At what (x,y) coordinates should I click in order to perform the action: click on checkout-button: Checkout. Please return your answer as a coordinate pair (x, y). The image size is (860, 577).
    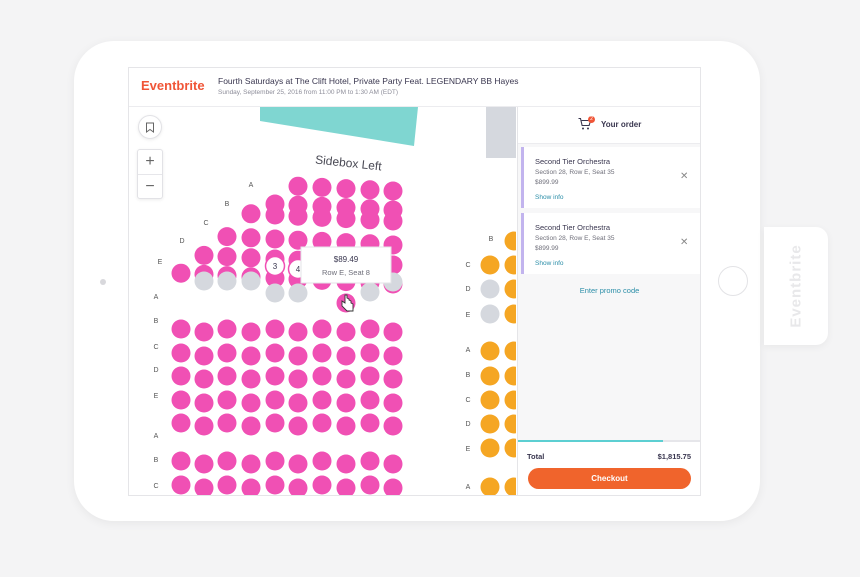
    Looking at the image, I should click on (609, 478).